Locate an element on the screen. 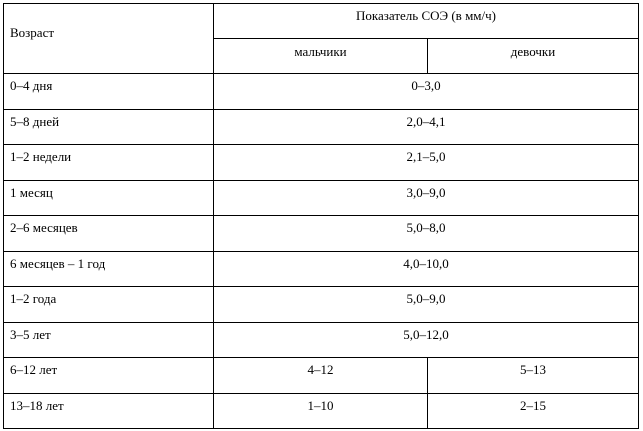  data-row: 1 месяц 3,0–9,0 is located at coordinates (321, 197).